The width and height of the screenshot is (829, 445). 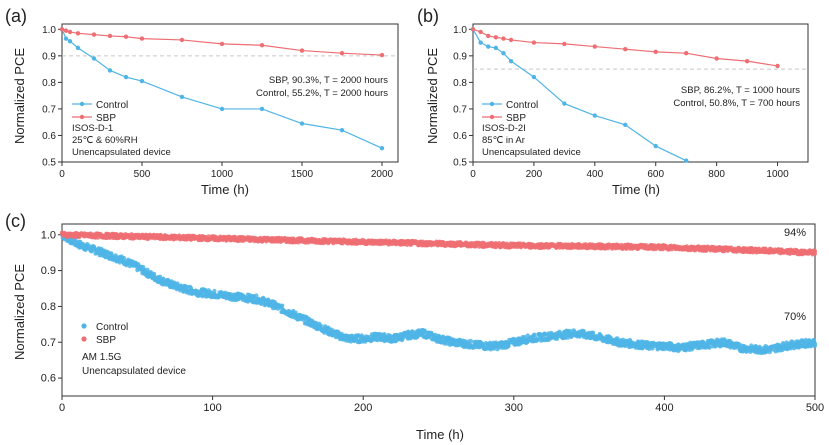 What do you see at coordinates (795, 317) in the screenshot?
I see `panel-c-end-label-control: 70%` at bounding box center [795, 317].